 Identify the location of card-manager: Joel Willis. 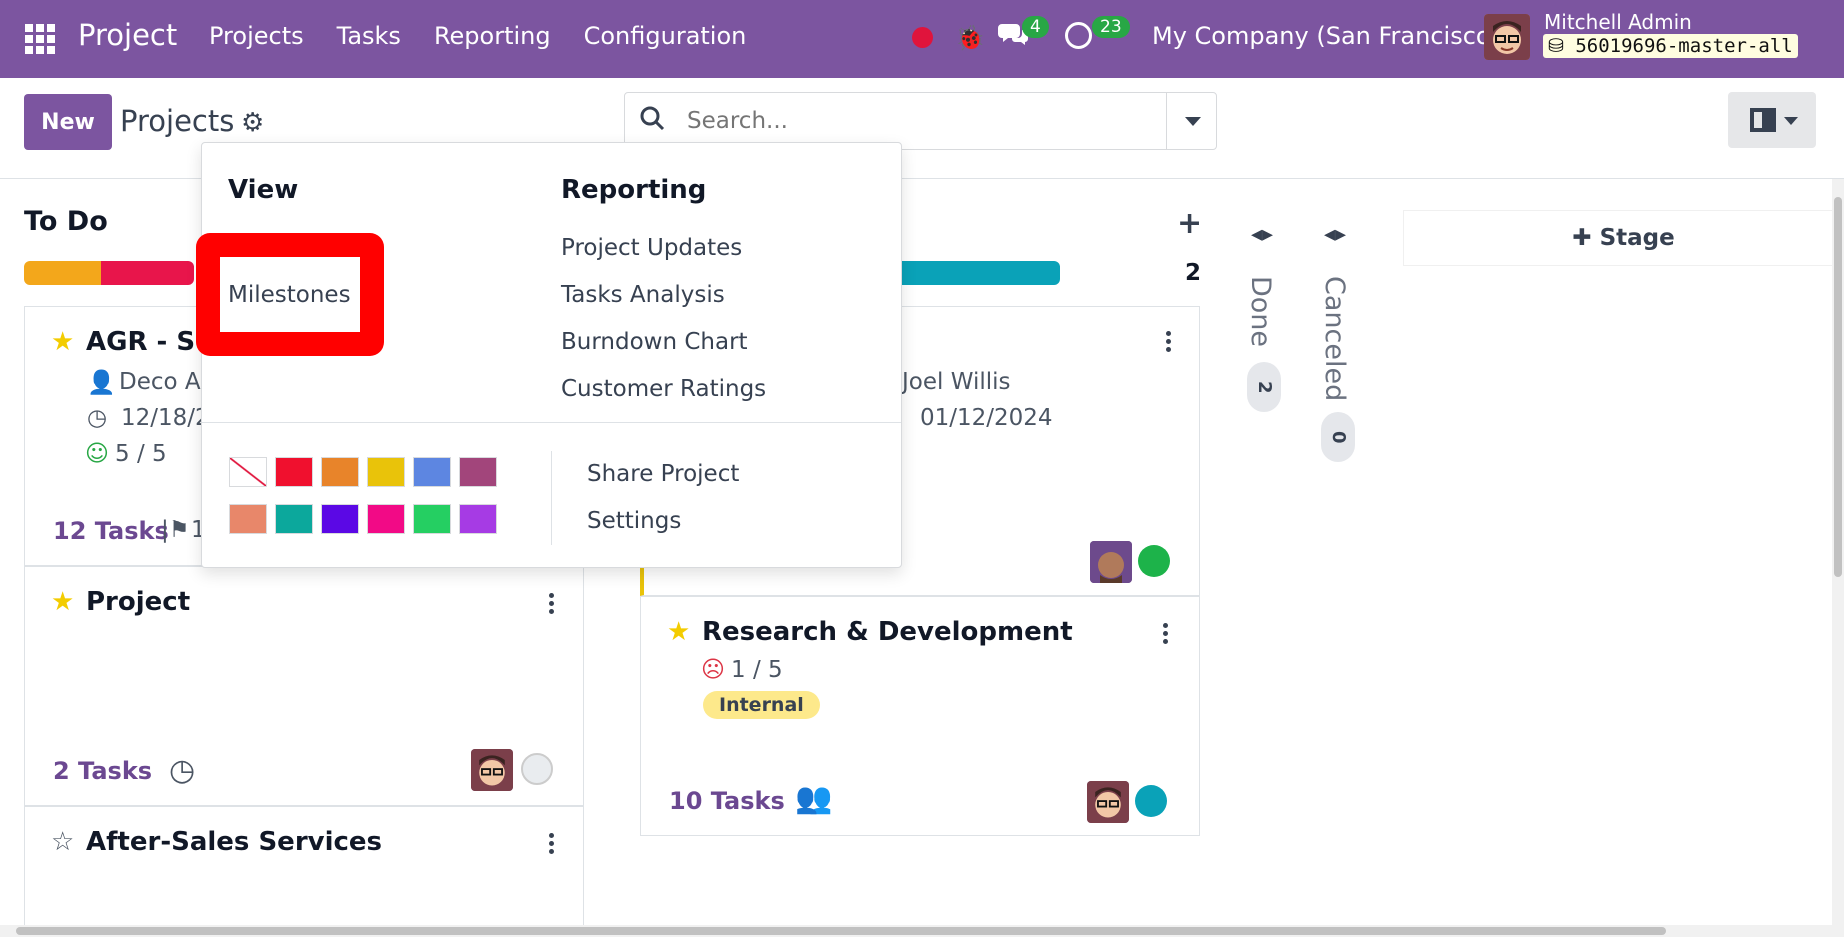
(956, 382).